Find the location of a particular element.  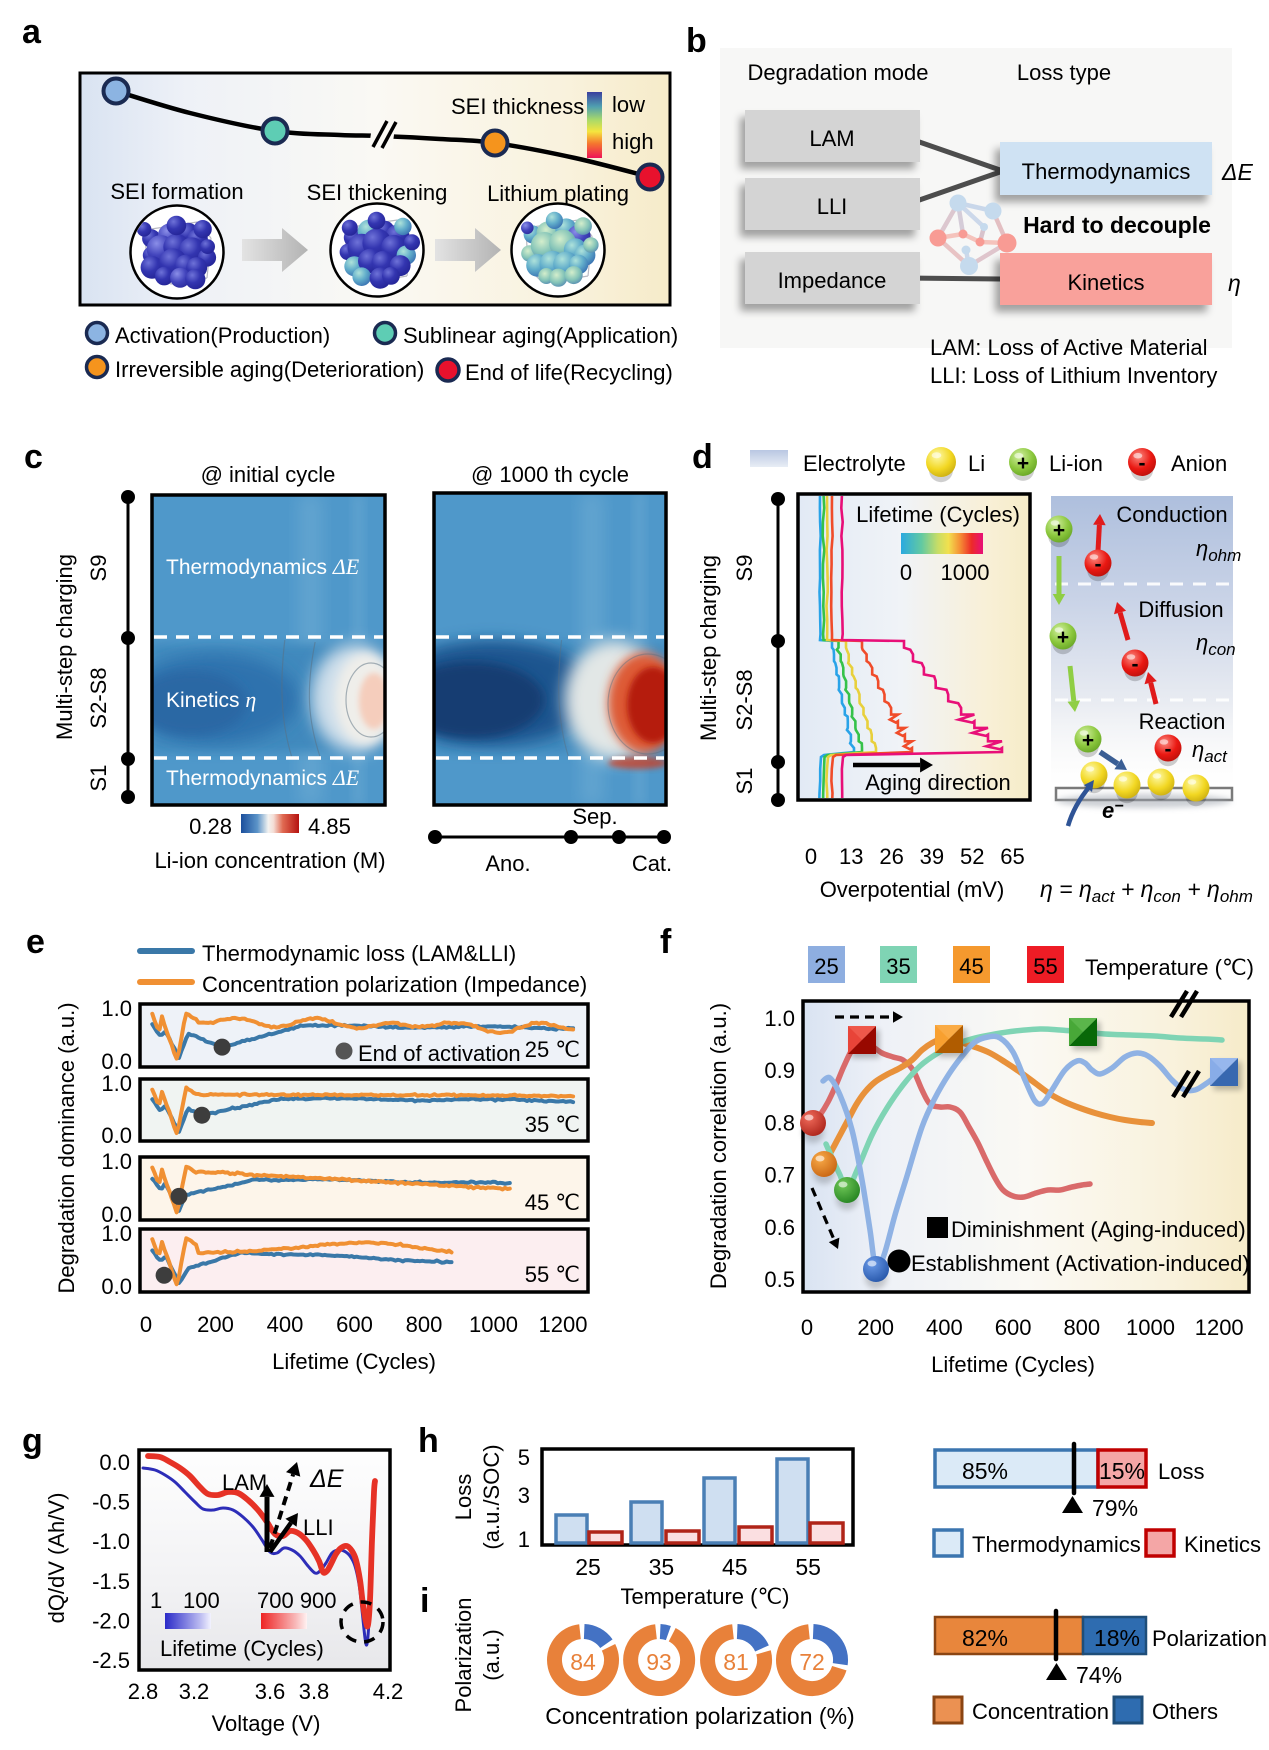

svg-text: Diffusion is located at coordinates (1180, 609).